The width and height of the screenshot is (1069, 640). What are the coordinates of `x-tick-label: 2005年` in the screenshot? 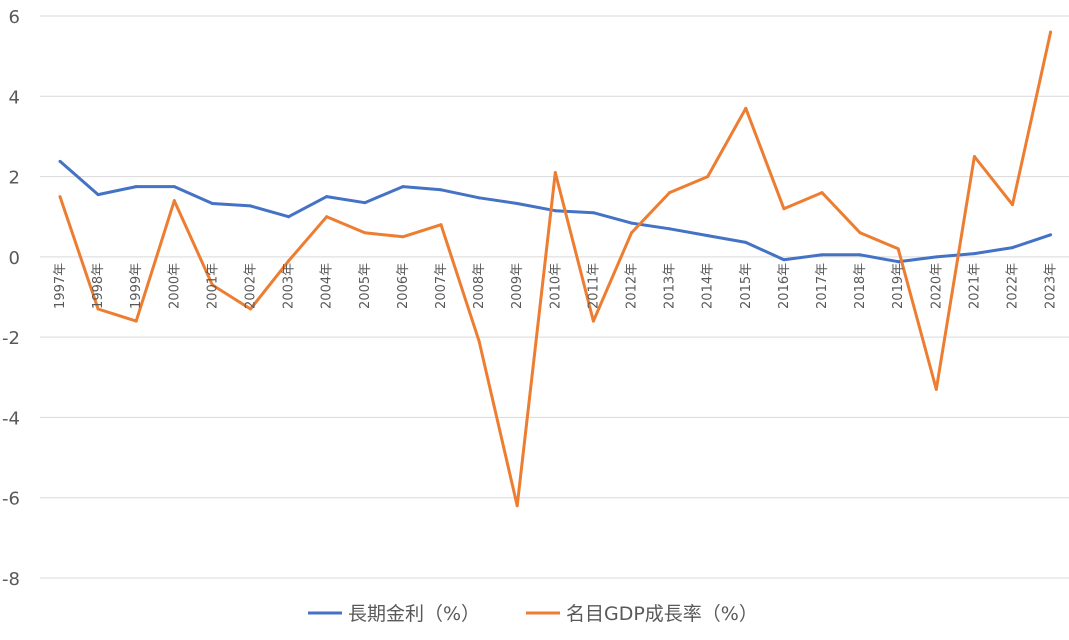 It's located at (365, 286).